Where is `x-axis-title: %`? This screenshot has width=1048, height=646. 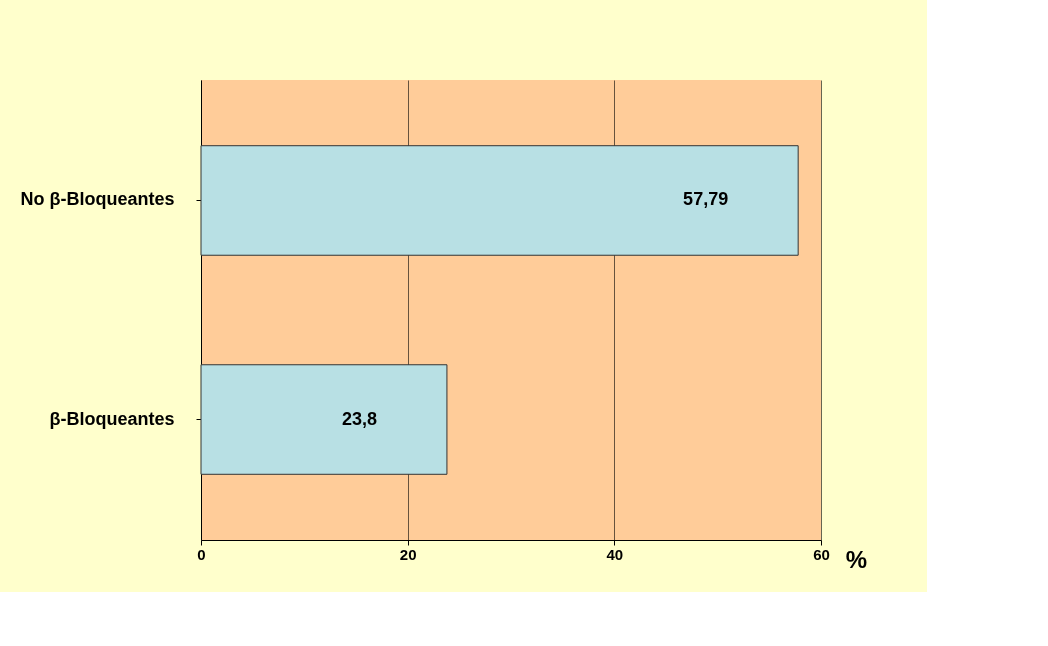 x-axis-title: % is located at coordinates (856, 559).